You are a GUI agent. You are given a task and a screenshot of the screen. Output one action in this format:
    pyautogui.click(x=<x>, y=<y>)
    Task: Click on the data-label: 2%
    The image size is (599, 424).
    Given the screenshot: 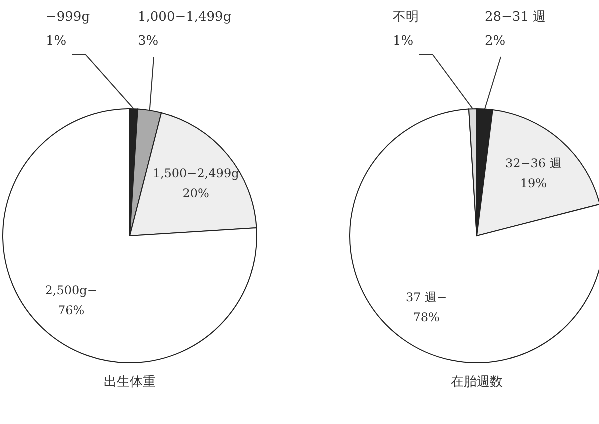 What is the action you would take?
    pyautogui.click(x=495, y=41)
    